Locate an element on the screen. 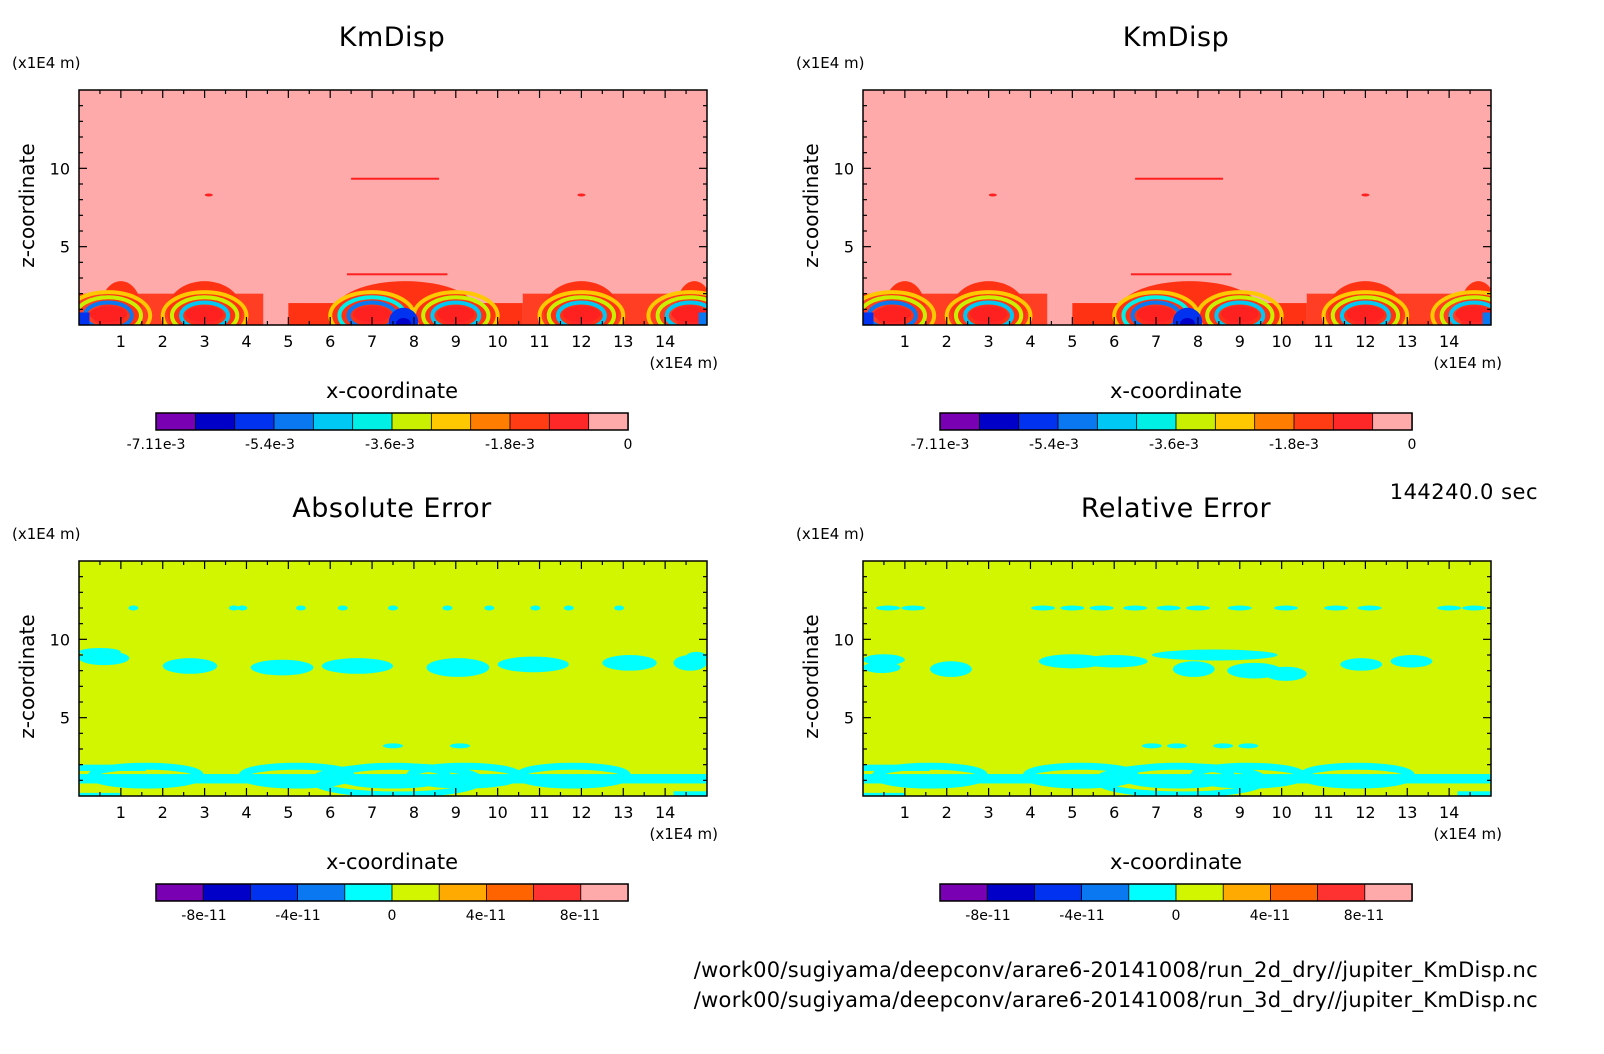 This screenshot has height=1054, width=1604. x-tick-label: 8 is located at coordinates (414, 812).